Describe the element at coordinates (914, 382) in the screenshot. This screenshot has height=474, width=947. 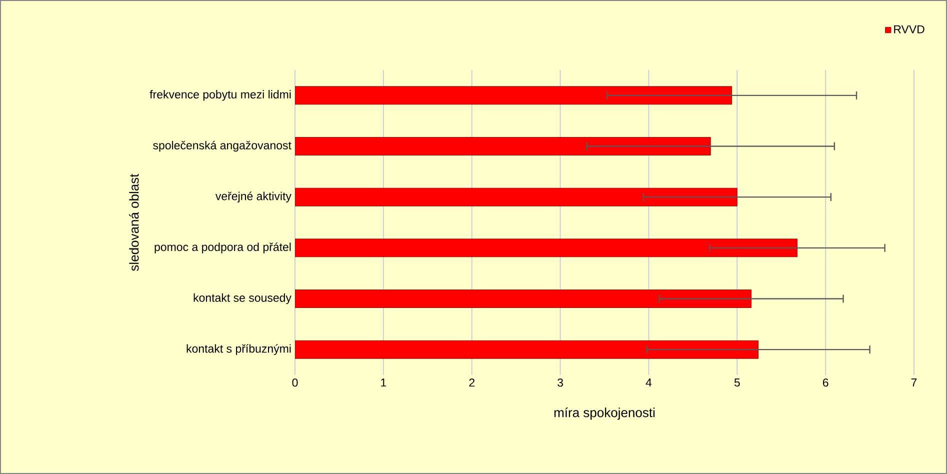
I see `x-tick-label: 7` at that location.